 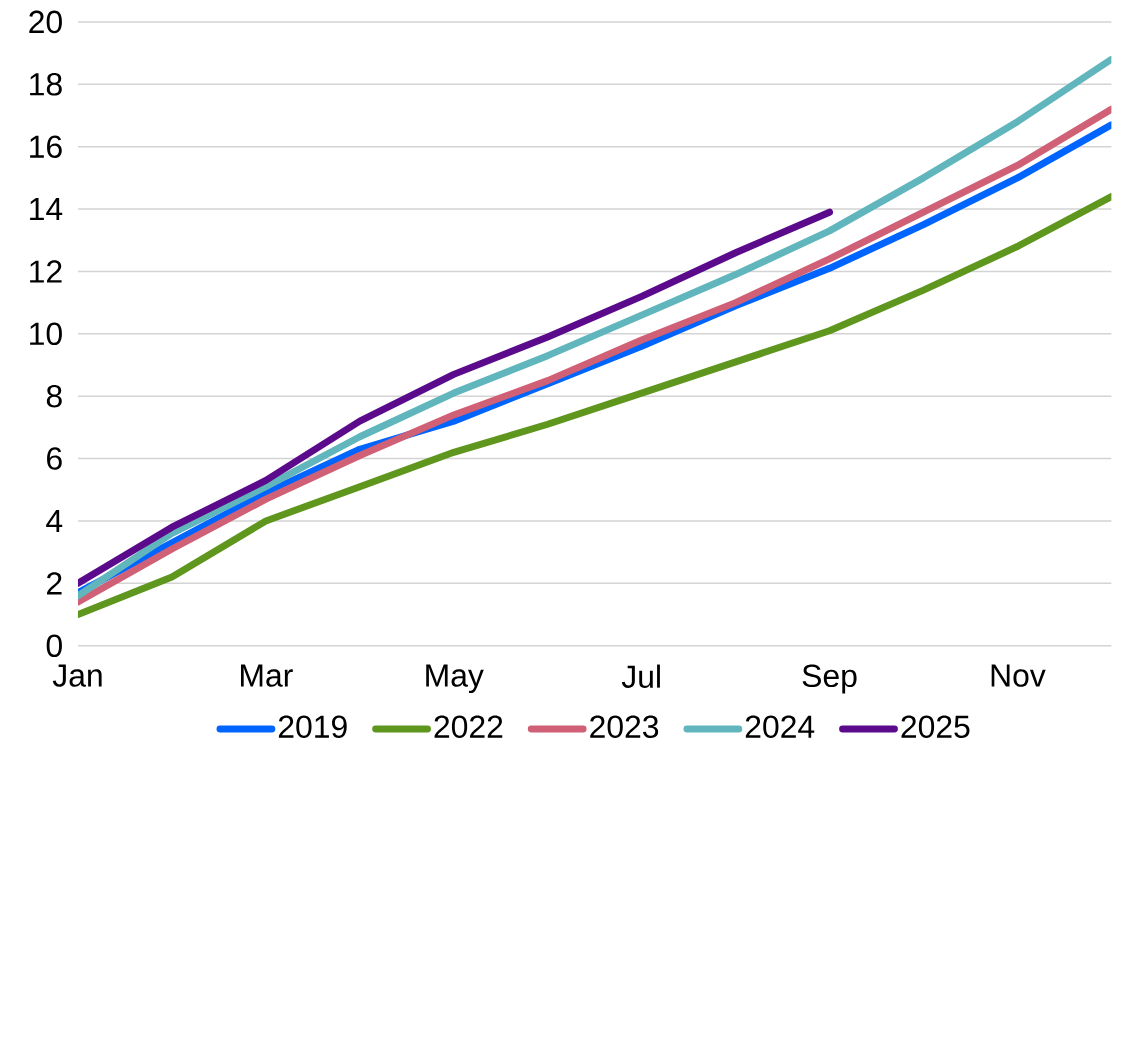 I want to click on y-tick-label: 18, so click(x=46, y=84).